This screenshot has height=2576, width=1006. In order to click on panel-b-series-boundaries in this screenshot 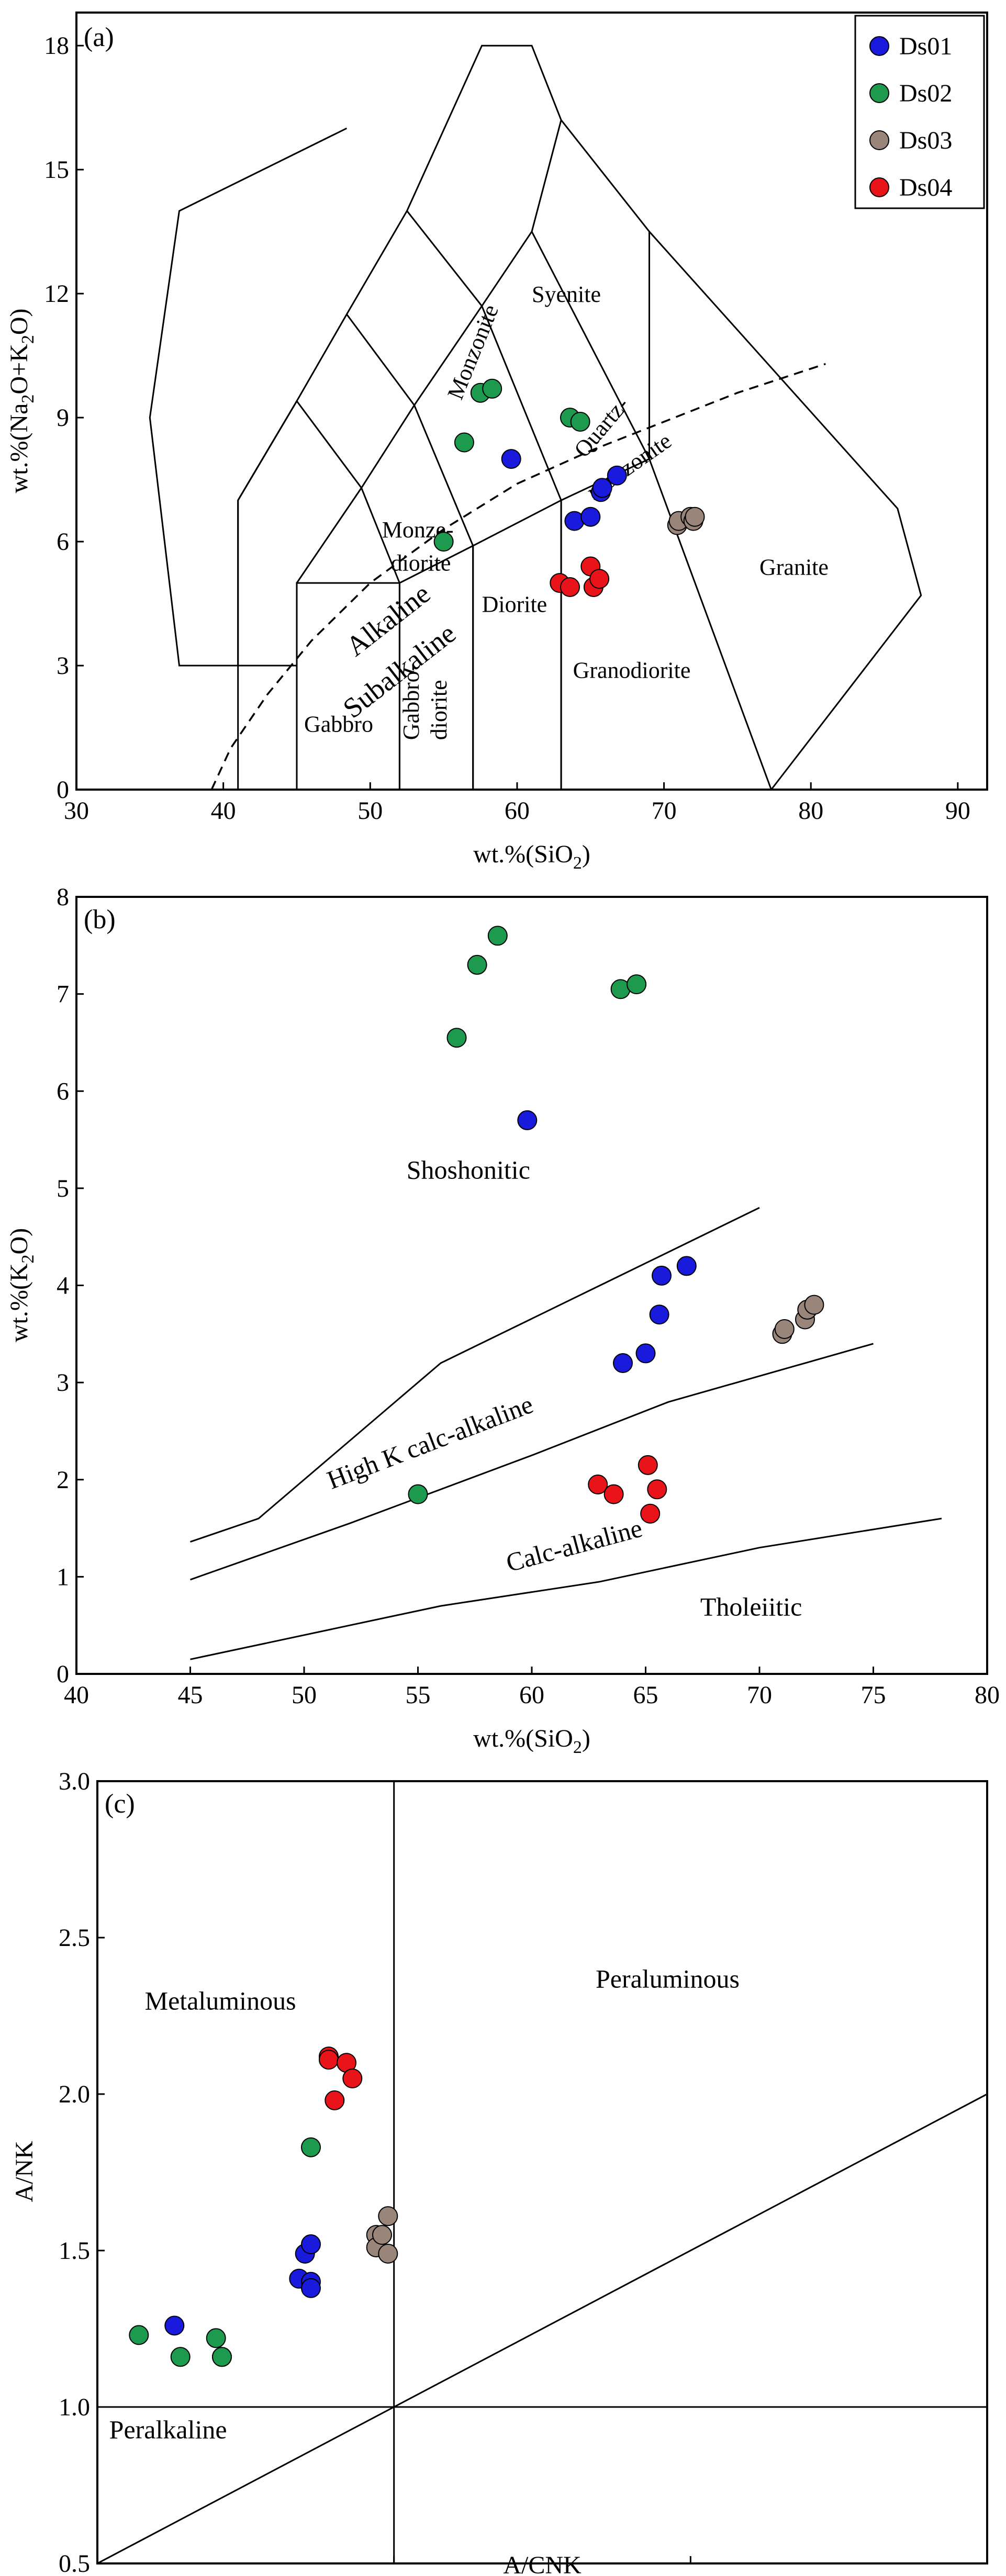, I will do `click(566, 1433)`.